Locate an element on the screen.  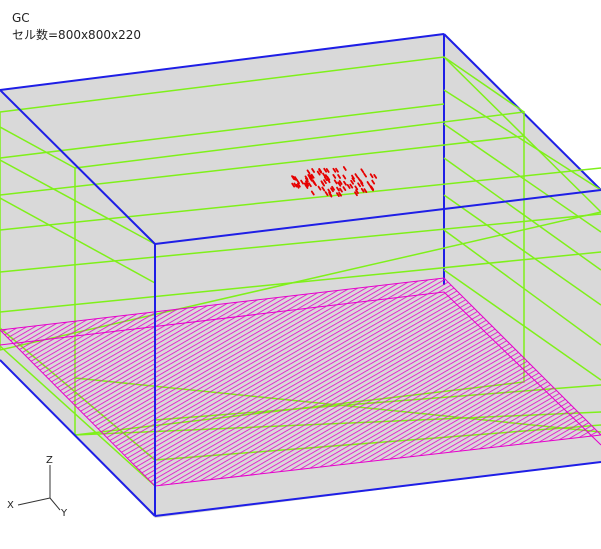
y-axis-line is located at coordinates (55, 504).